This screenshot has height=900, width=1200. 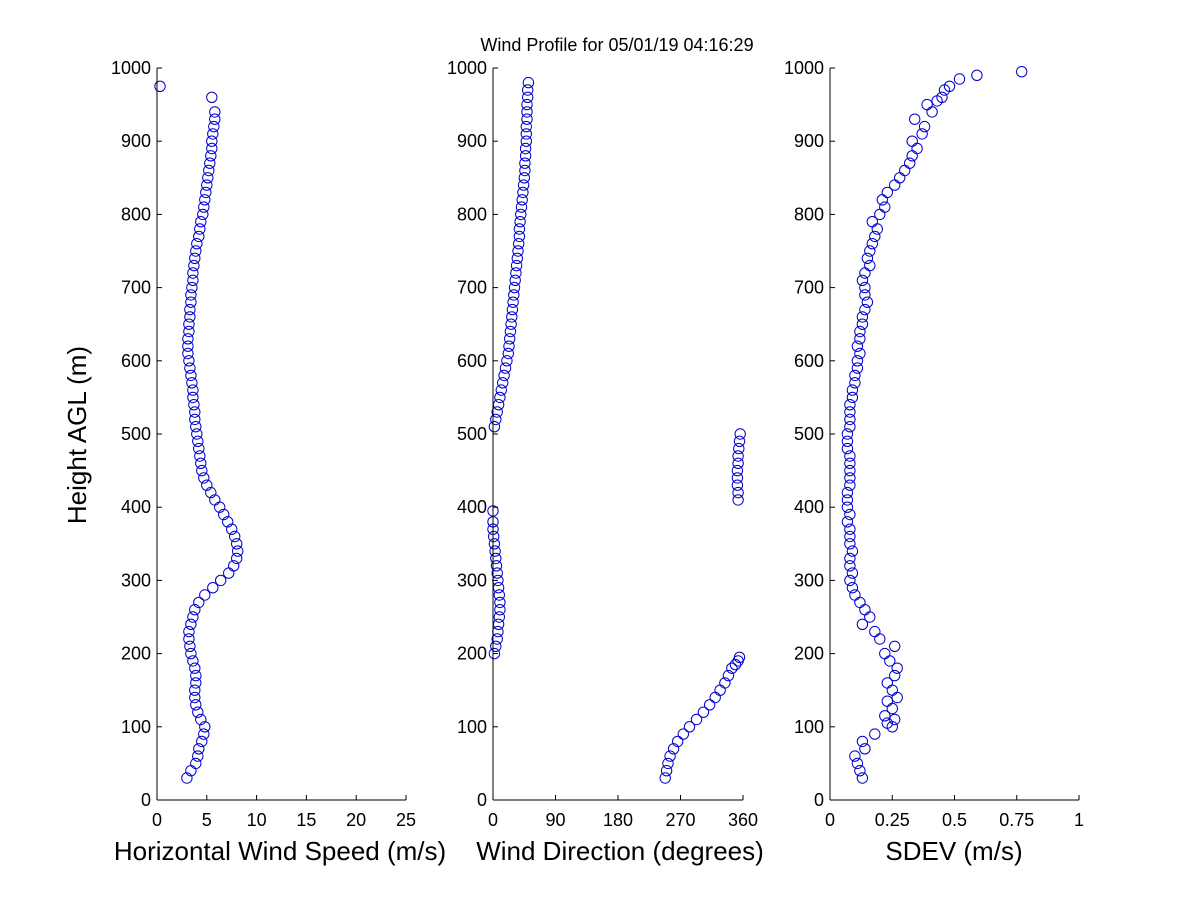 What do you see at coordinates (809, 507) in the screenshot?
I see `sdev-y-tick-label: 400` at bounding box center [809, 507].